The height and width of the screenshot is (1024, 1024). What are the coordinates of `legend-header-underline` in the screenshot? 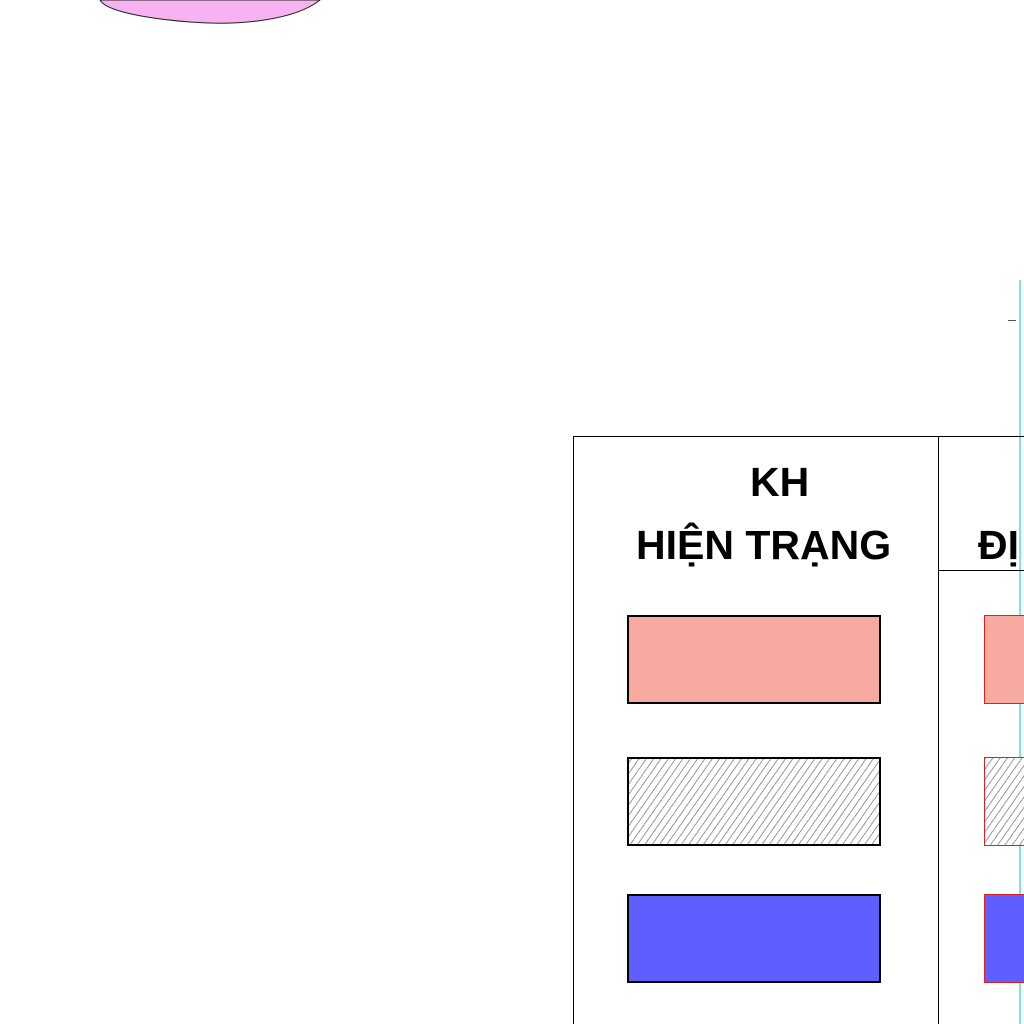 It's located at (981, 570).